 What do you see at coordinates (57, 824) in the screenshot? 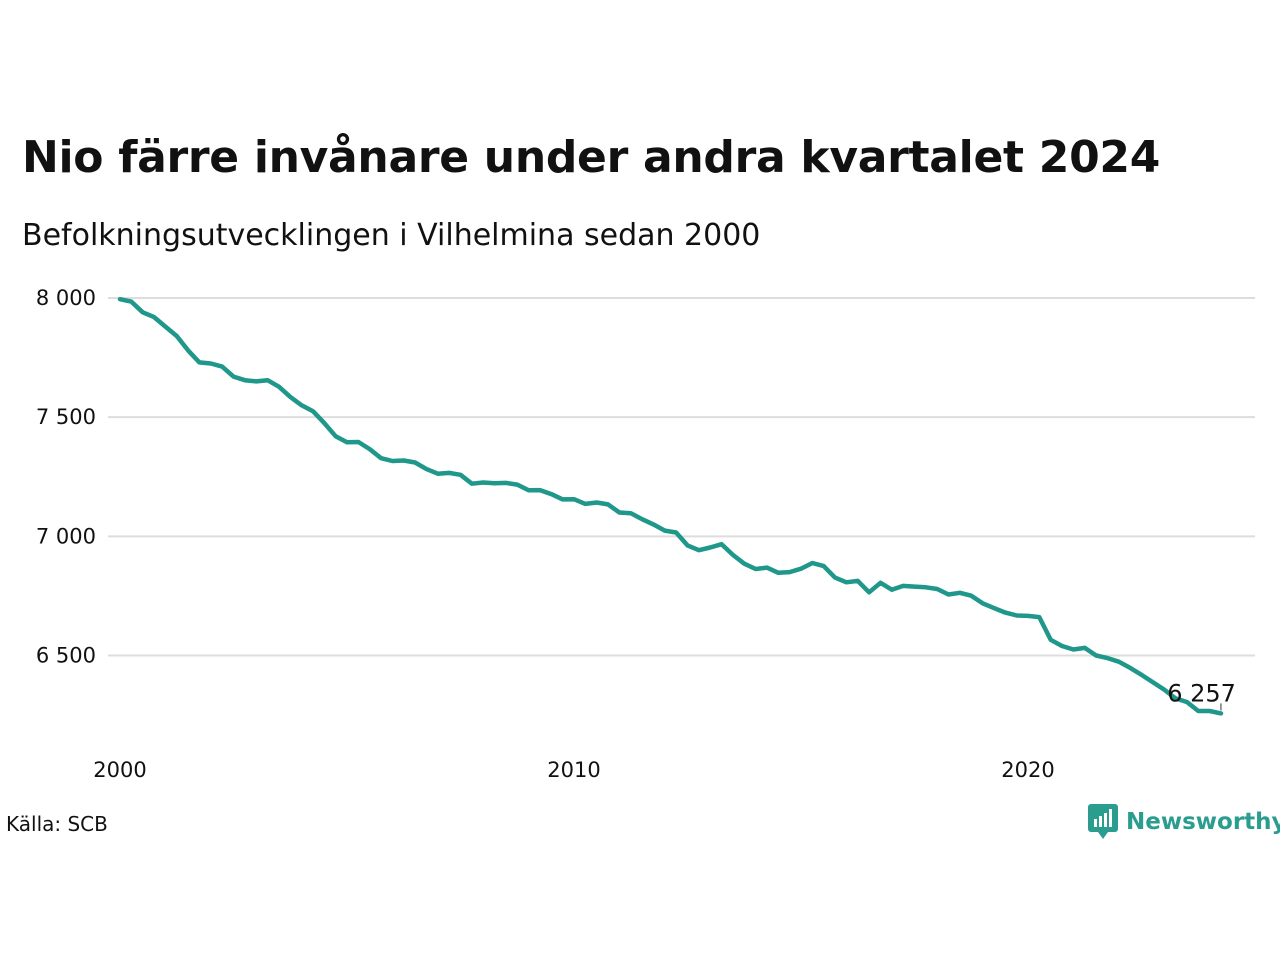
I see `source-label: Källa: SCB` at bounding box center [57, 824].